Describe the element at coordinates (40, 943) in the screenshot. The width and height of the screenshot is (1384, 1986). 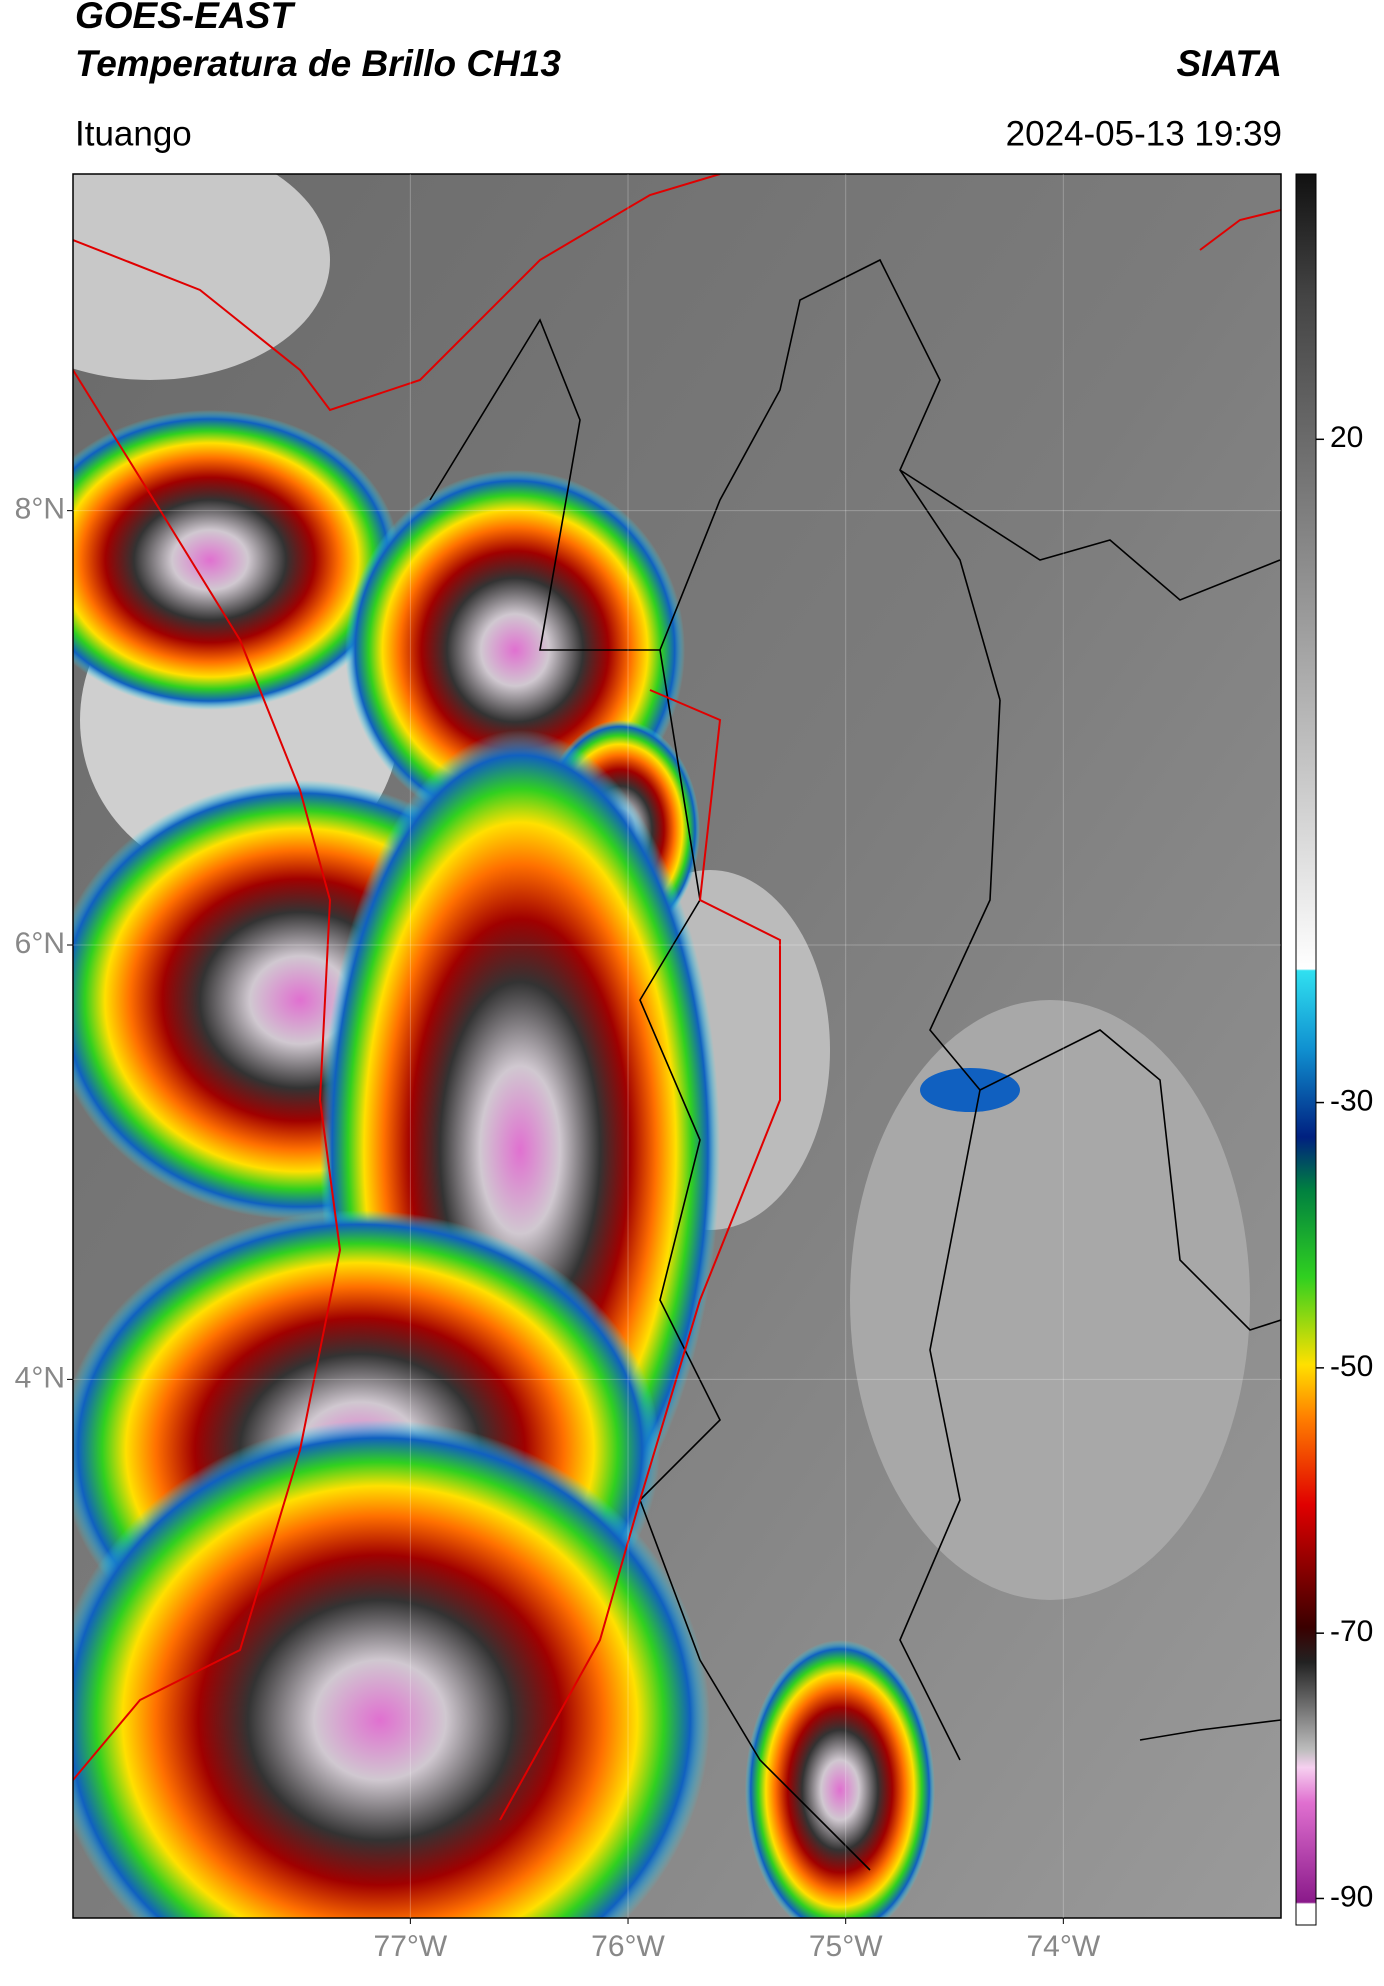
I see `y-tick-label: 6°N` at that location.